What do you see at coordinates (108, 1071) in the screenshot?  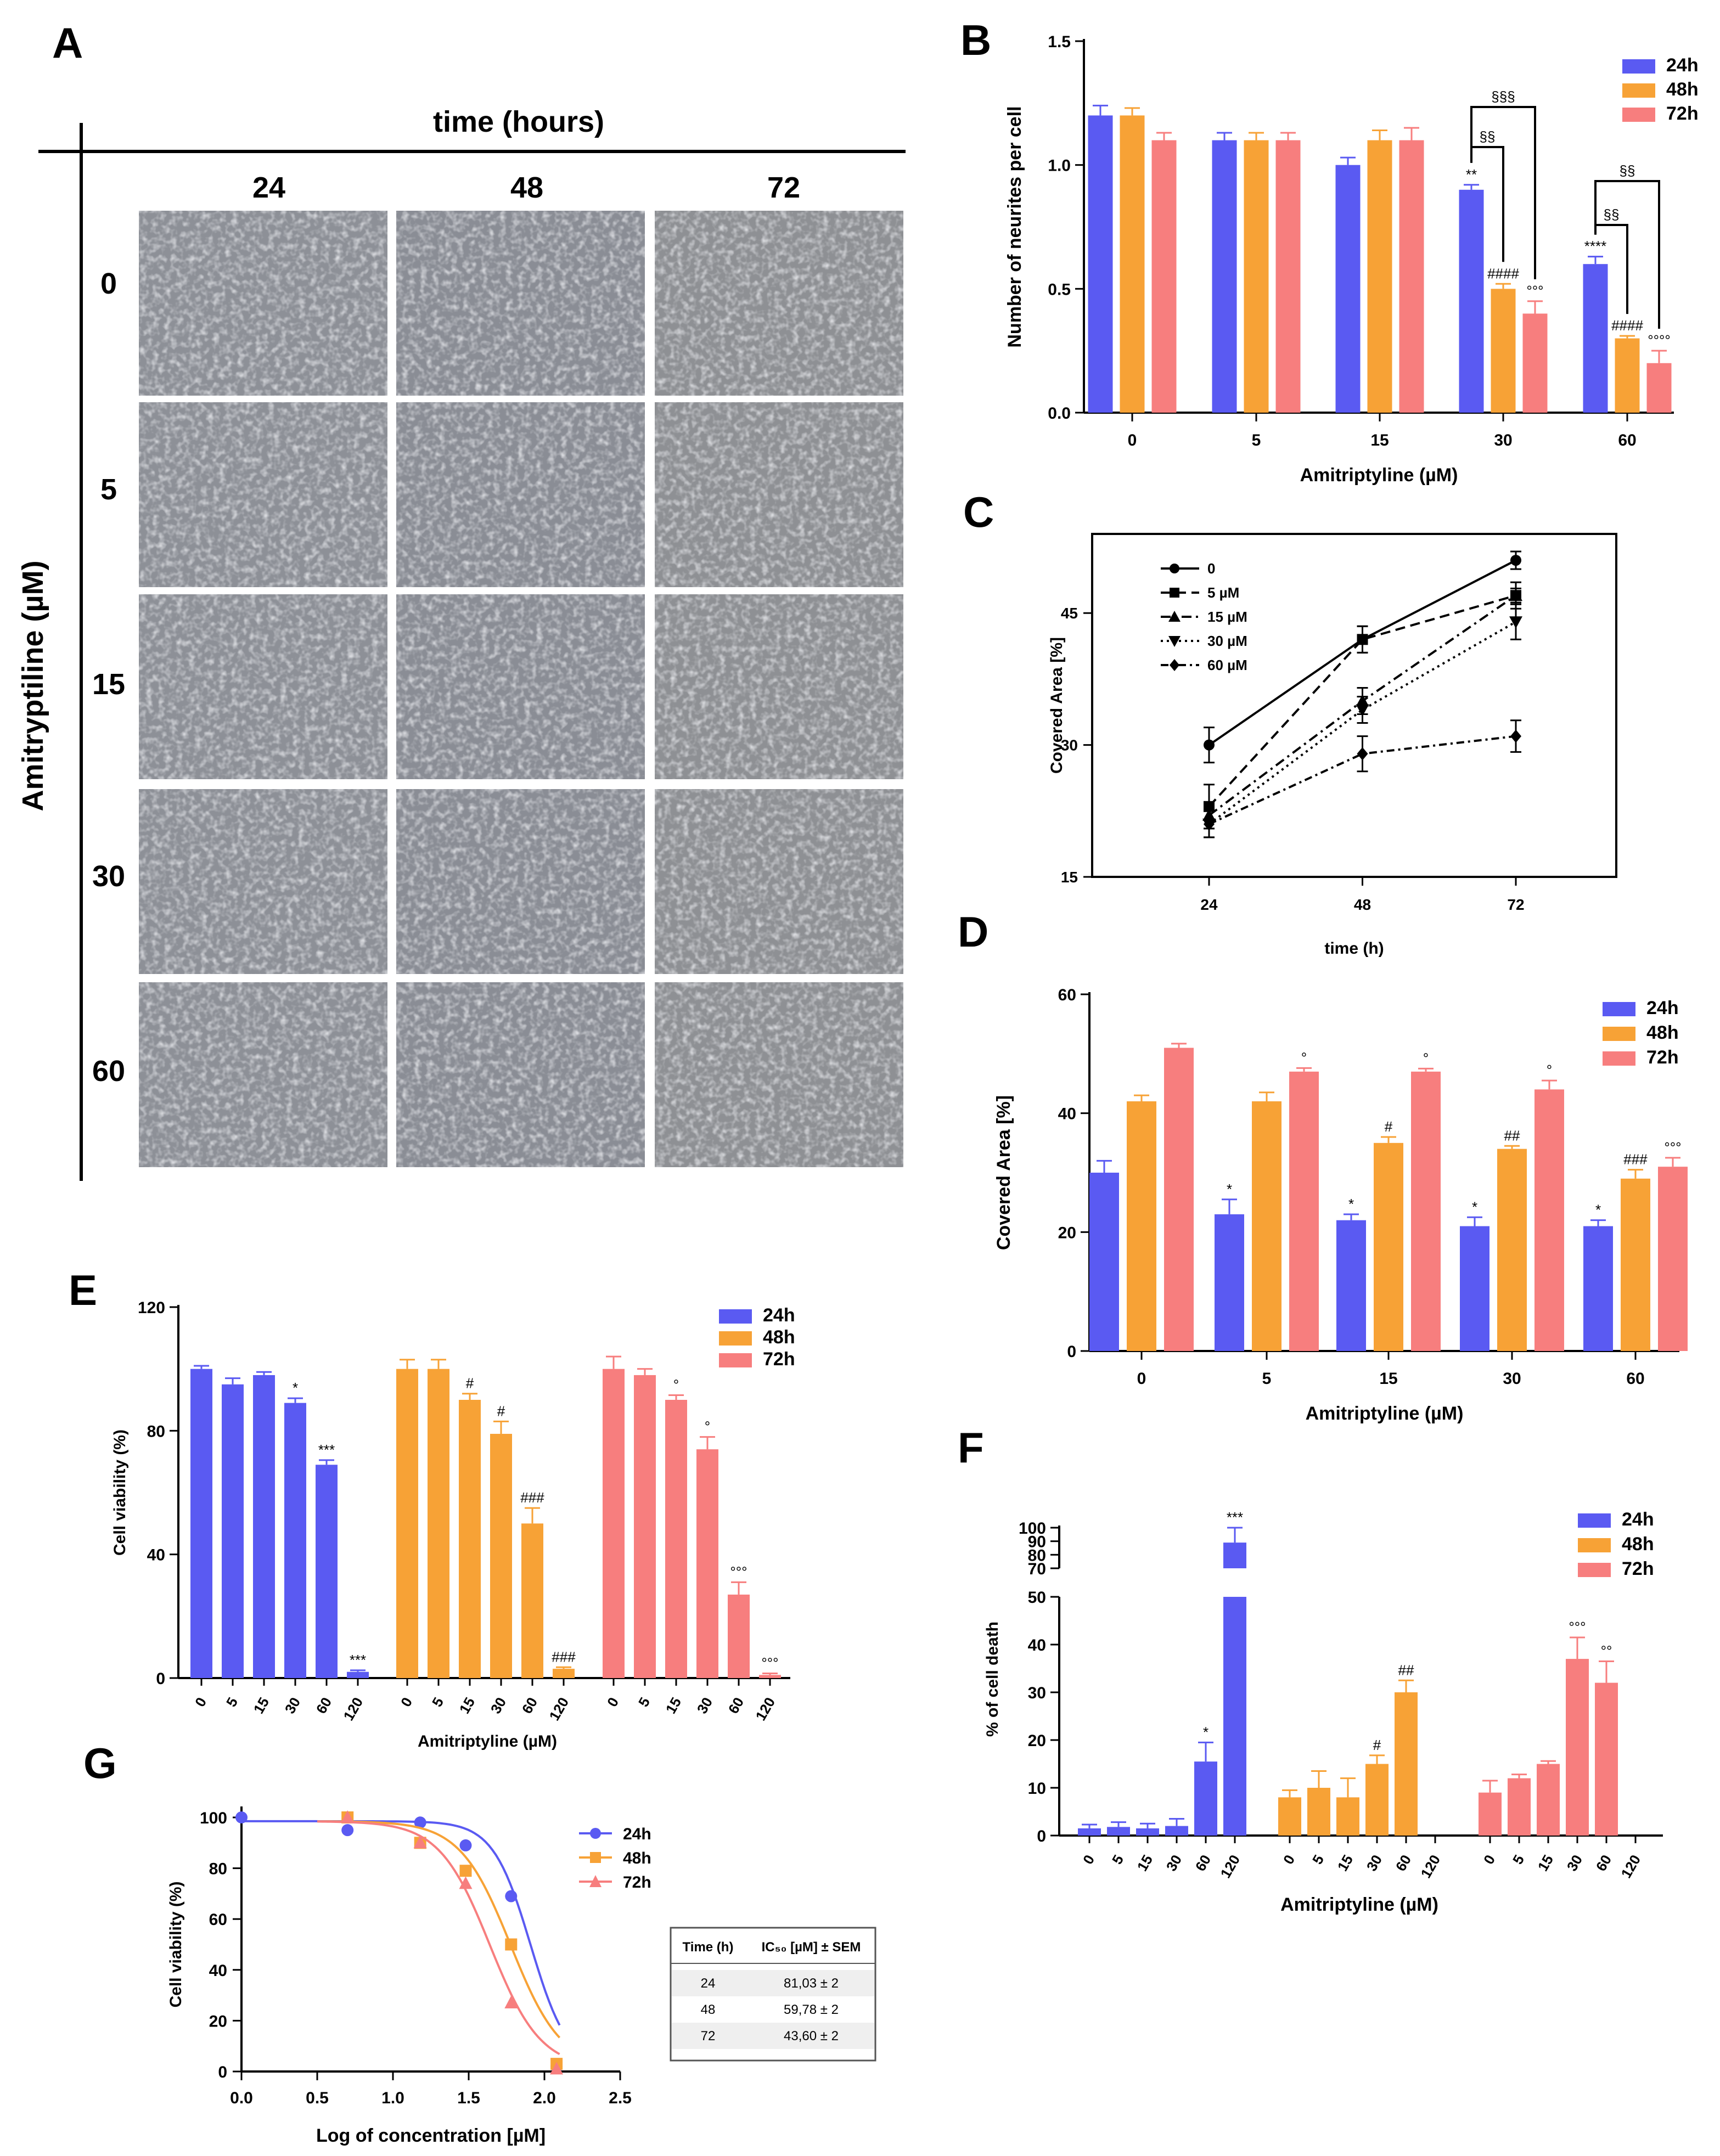 I see `row-label-60: 60` at bounding box center [108, 1071].